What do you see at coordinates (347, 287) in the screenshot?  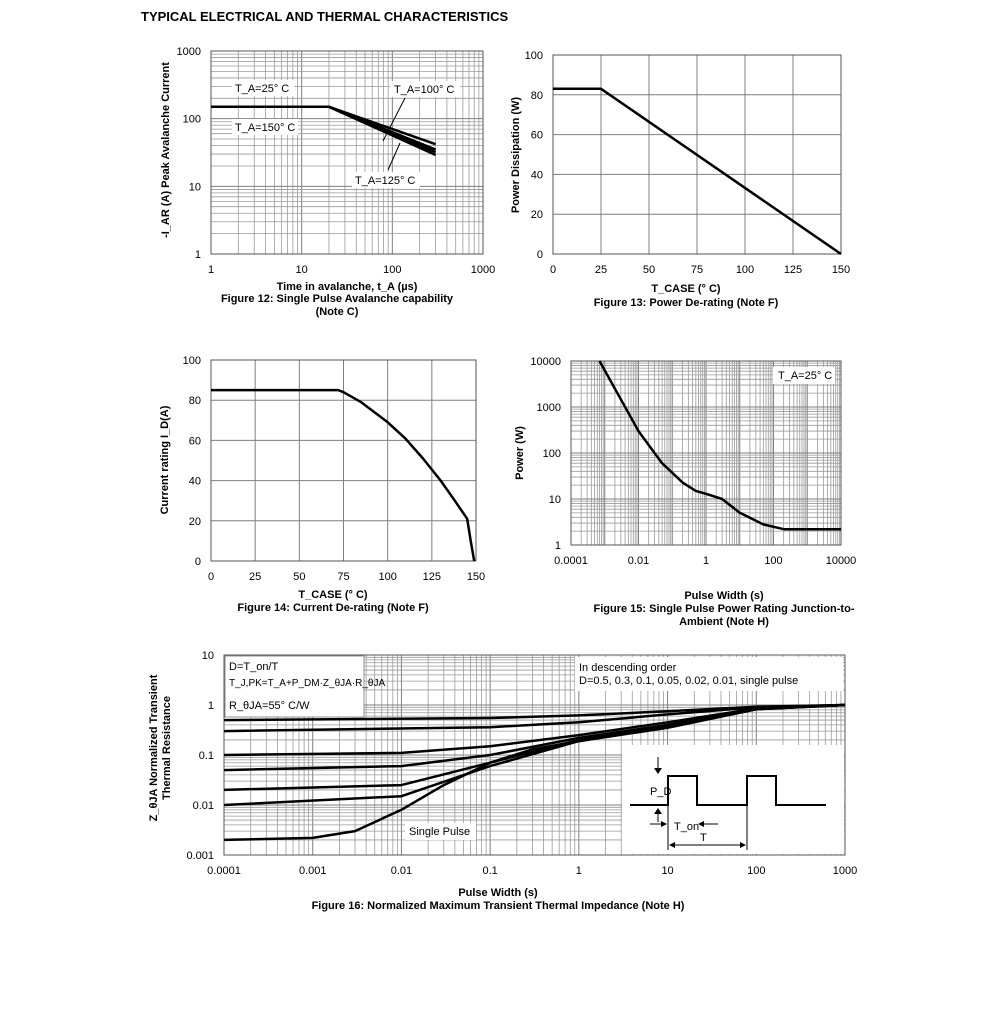 I see `figure-12-xlabel: Time in avalanche, t_A (µs)` at bounding box center [347, 287].